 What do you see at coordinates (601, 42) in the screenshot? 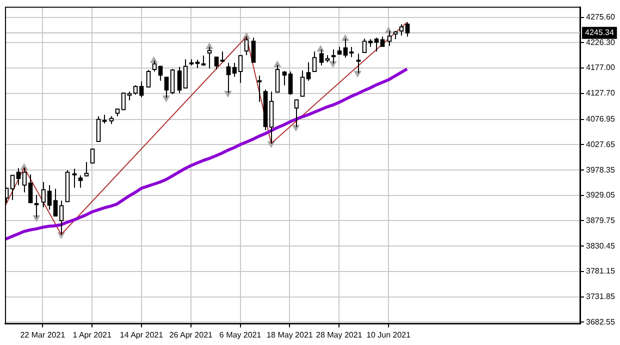
I see `y-tick-label: 4226.30` at bounding box center [601, 42].